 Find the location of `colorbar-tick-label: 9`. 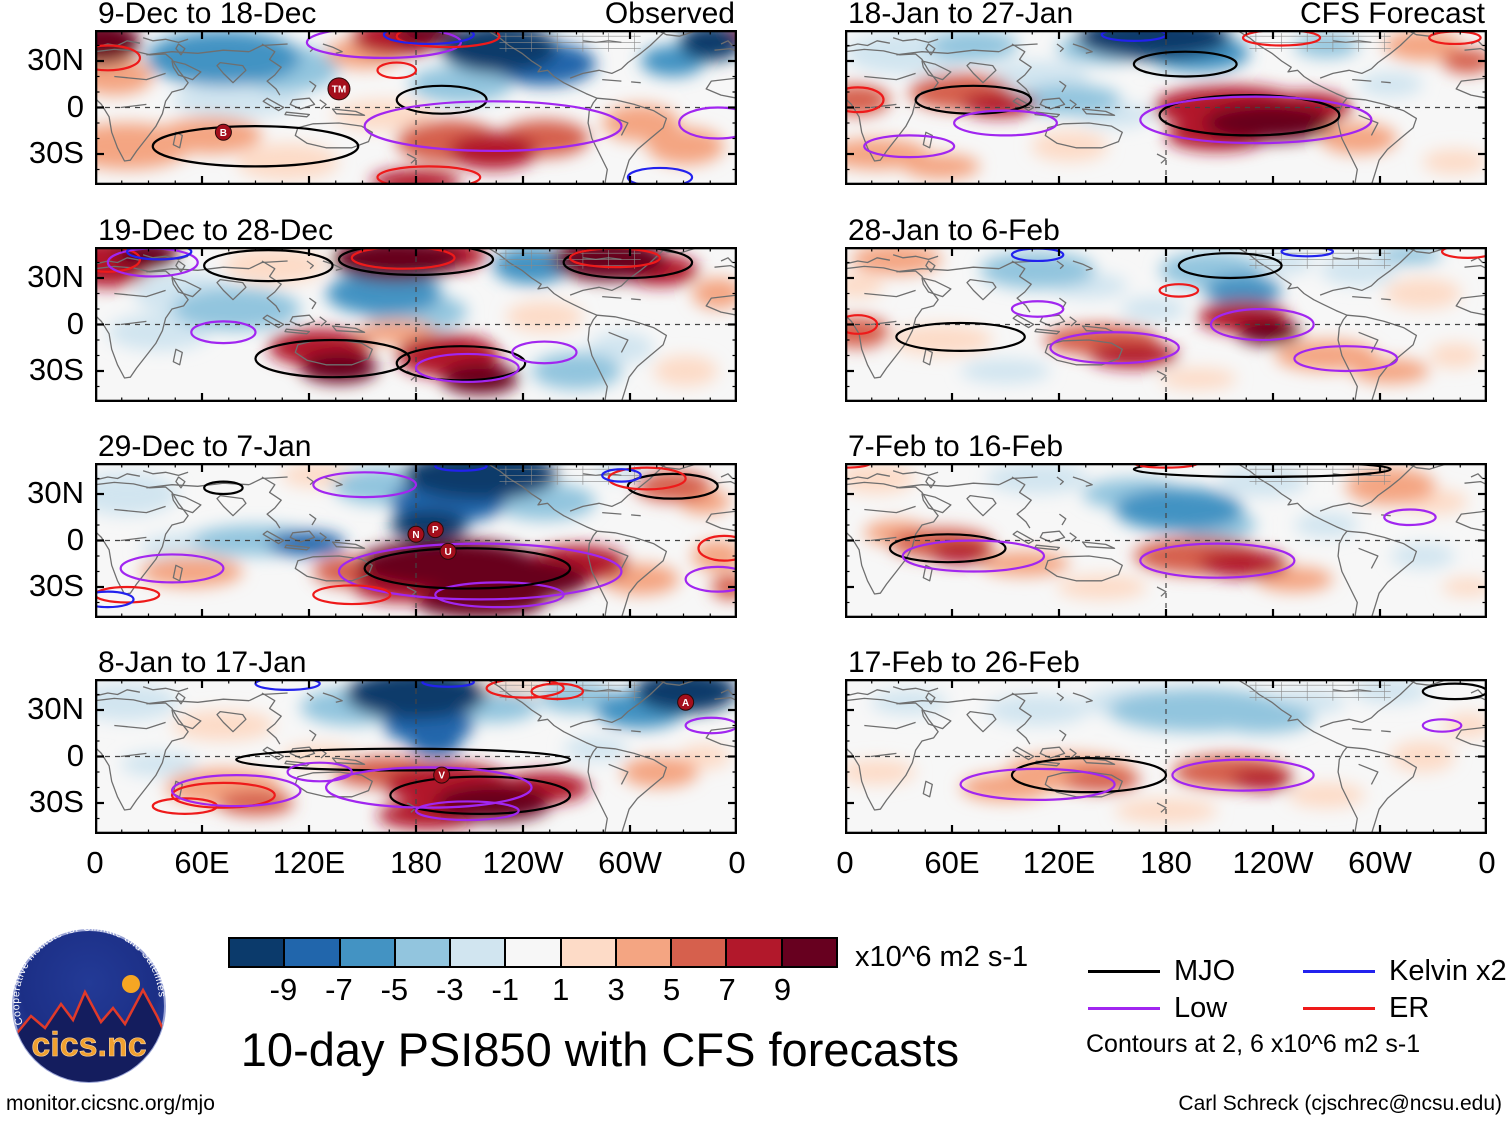

colorbar-tick-label: 9 is located at coordinates (782, 989).